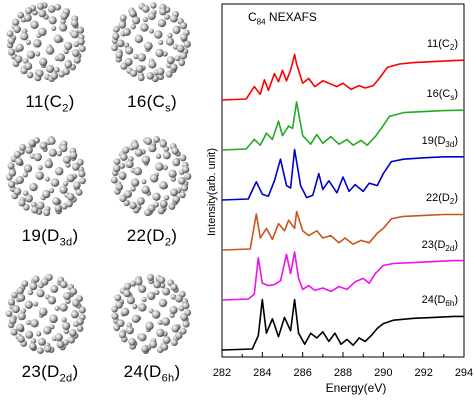 This screenshot has height=401, width=474. I want to click on x-tick-label: 290, so click(383, 373).